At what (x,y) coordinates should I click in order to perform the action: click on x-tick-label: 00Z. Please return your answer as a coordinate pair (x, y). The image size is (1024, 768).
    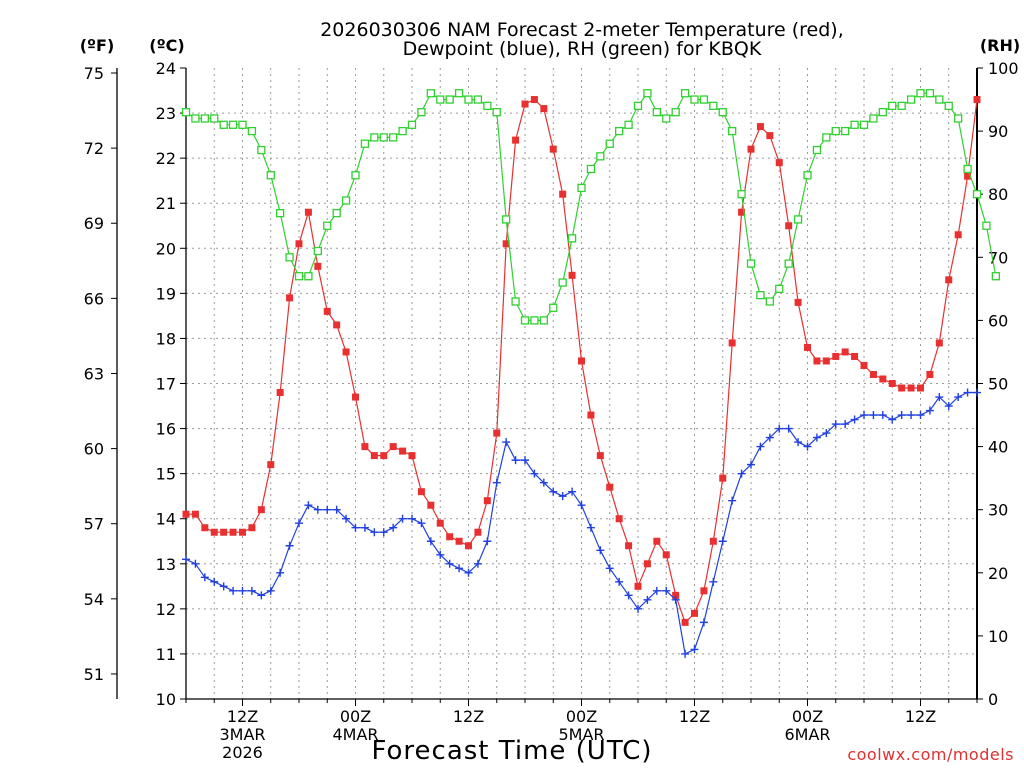
    Looking at the image, I should click on (355, 716).